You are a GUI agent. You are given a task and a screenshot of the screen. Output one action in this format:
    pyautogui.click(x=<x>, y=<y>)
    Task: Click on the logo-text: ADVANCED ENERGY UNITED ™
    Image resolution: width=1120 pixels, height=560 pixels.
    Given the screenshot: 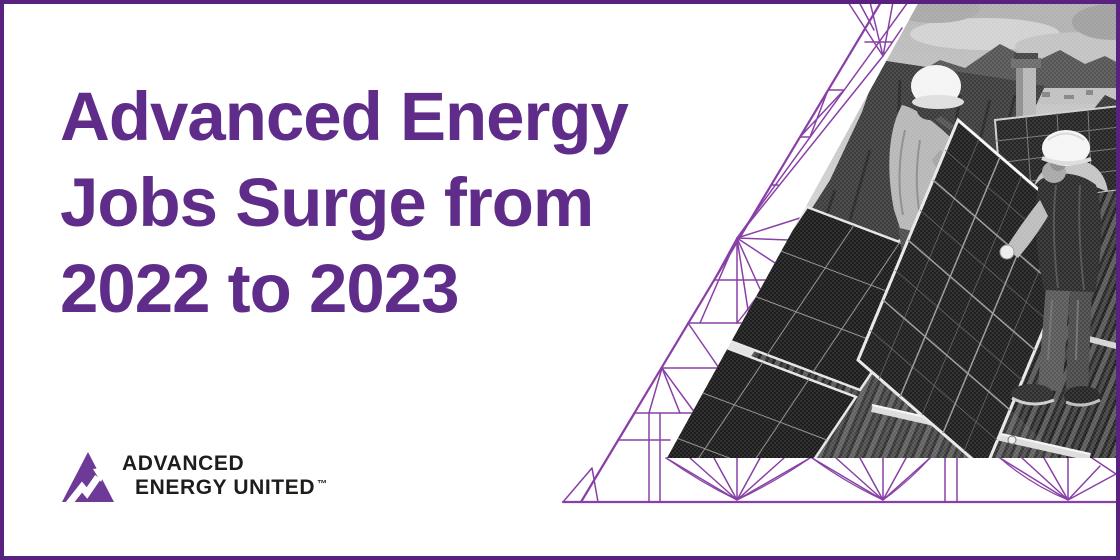 What is the action you would take?
    pyautogui.click(x=224, y=478)
    